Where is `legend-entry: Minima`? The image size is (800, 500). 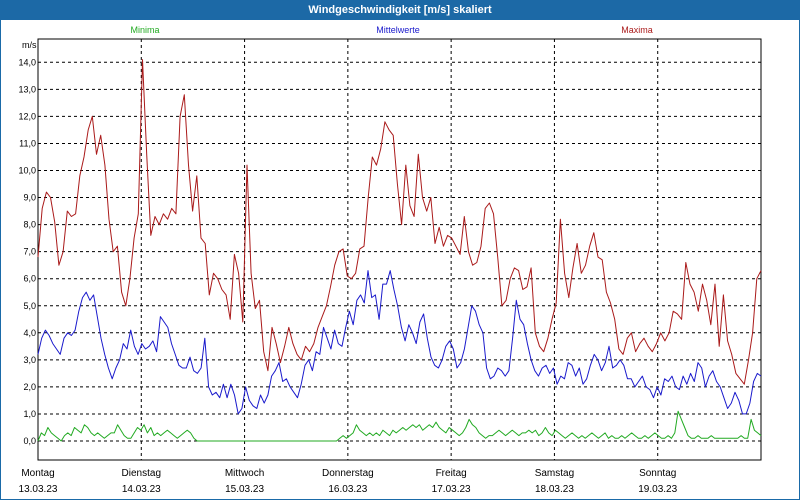
legend-entry: Minima is located at coordinates (144, 30).